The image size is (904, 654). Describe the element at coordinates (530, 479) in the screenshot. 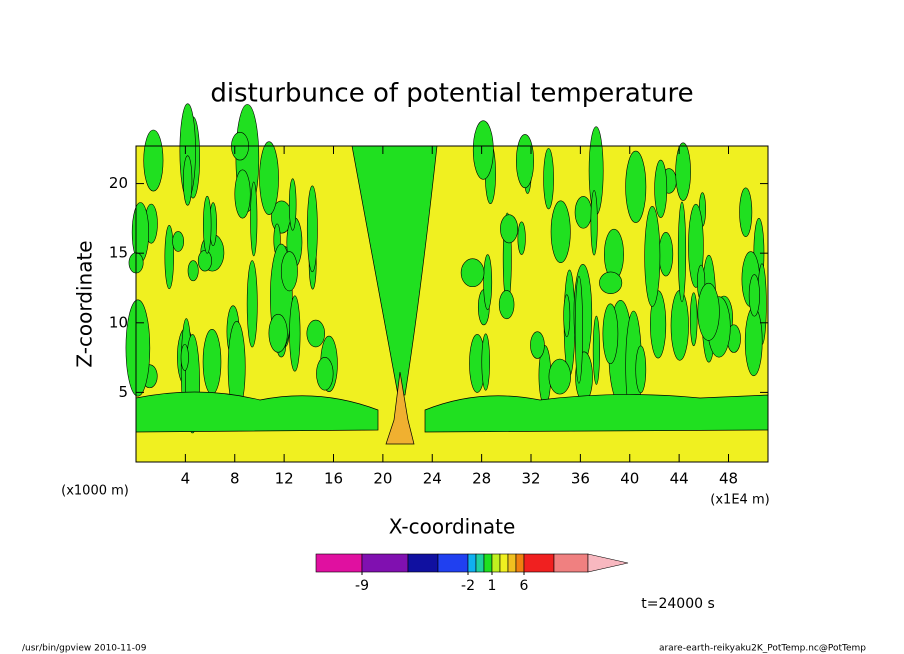

I see `x-tick-label: 32` at that location.